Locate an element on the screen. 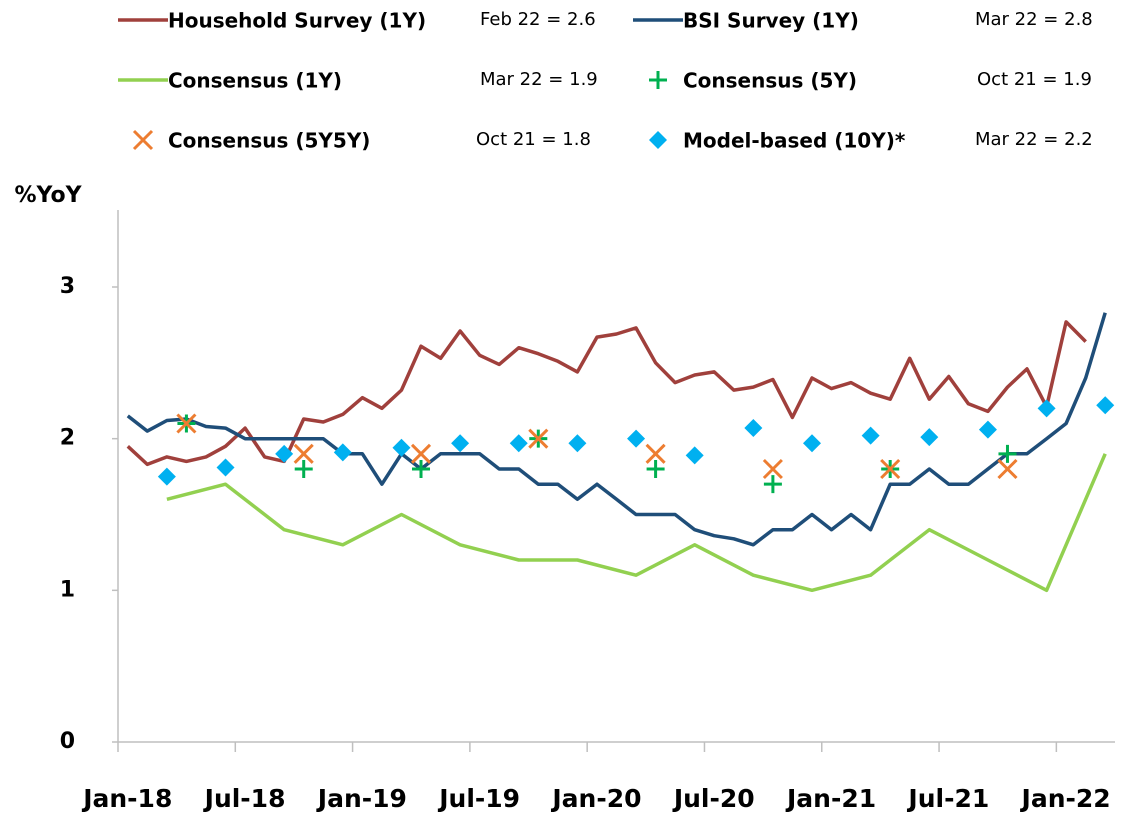 The image size is (1122, 815). series-line is located at coordinates (636, 523).